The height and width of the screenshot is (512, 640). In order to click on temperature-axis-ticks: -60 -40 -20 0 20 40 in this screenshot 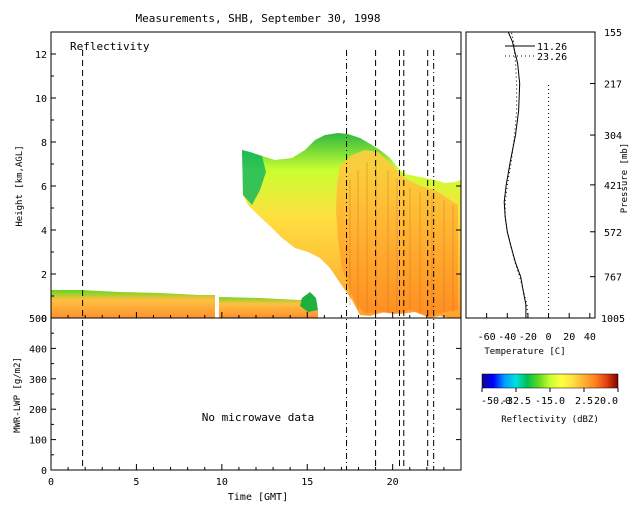, I will do `click(537, 328)`.